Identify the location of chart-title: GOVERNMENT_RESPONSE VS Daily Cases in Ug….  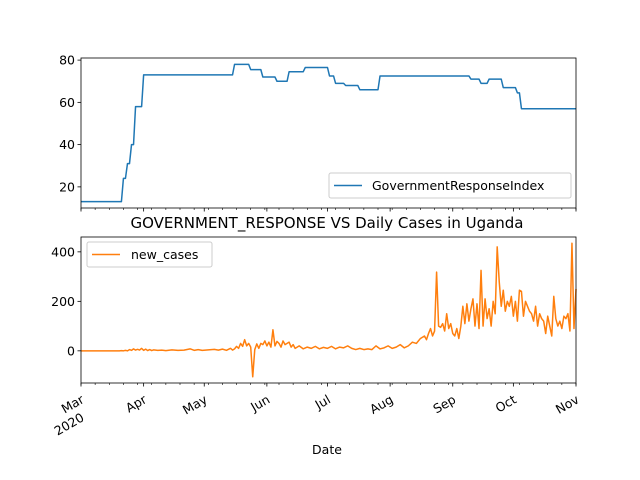
(326, 223).